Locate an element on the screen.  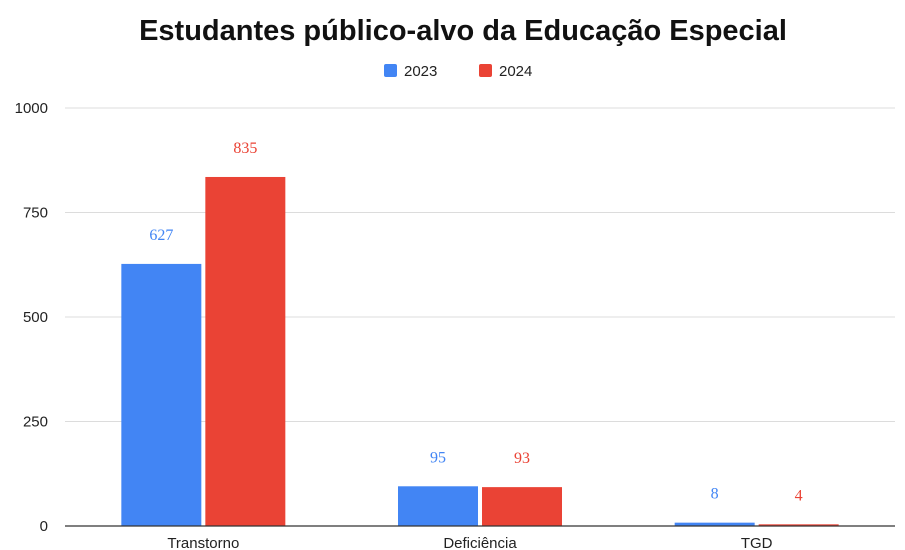
legend-swatch-2024 is located at coordinates (485, 70).